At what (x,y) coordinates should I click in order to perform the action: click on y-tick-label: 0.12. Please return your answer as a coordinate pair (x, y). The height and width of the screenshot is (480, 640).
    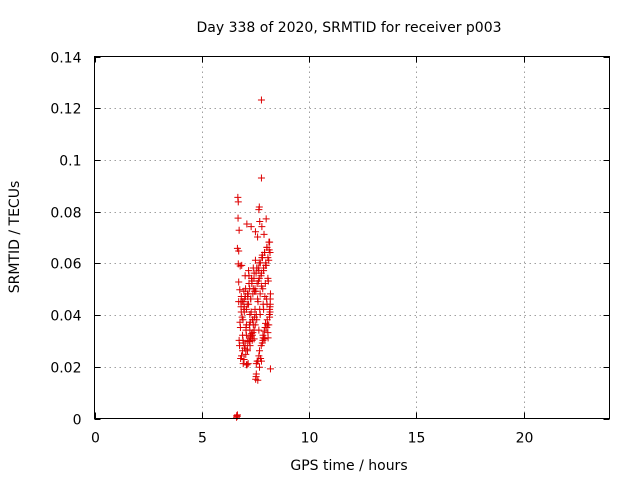
    Looking at the image, I should click on (65, 110).